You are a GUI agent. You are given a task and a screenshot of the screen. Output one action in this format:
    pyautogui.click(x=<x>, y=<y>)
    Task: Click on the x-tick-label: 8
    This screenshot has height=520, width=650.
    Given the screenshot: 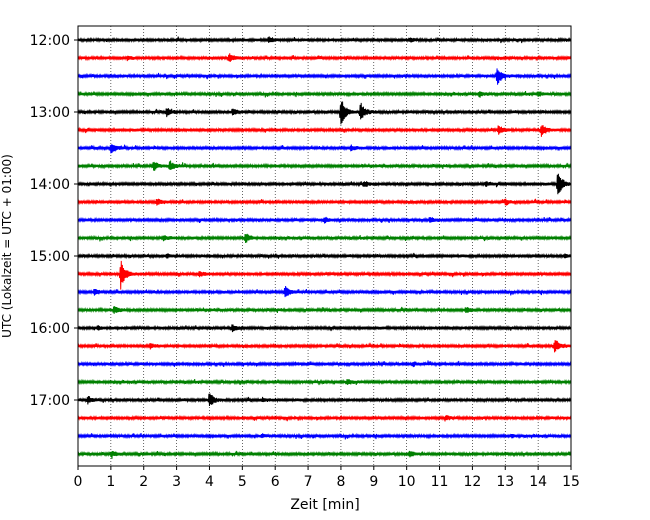 What is the action you would take?
    pyautogui.click(x=340, y=482)
    